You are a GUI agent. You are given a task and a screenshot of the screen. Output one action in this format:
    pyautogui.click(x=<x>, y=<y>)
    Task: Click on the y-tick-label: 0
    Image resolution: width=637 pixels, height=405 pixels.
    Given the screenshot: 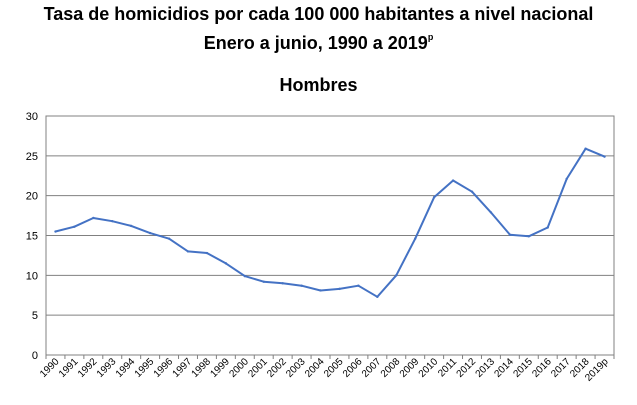 What is the action you would take?
    pyautogui.click(x=35, y=356)
    